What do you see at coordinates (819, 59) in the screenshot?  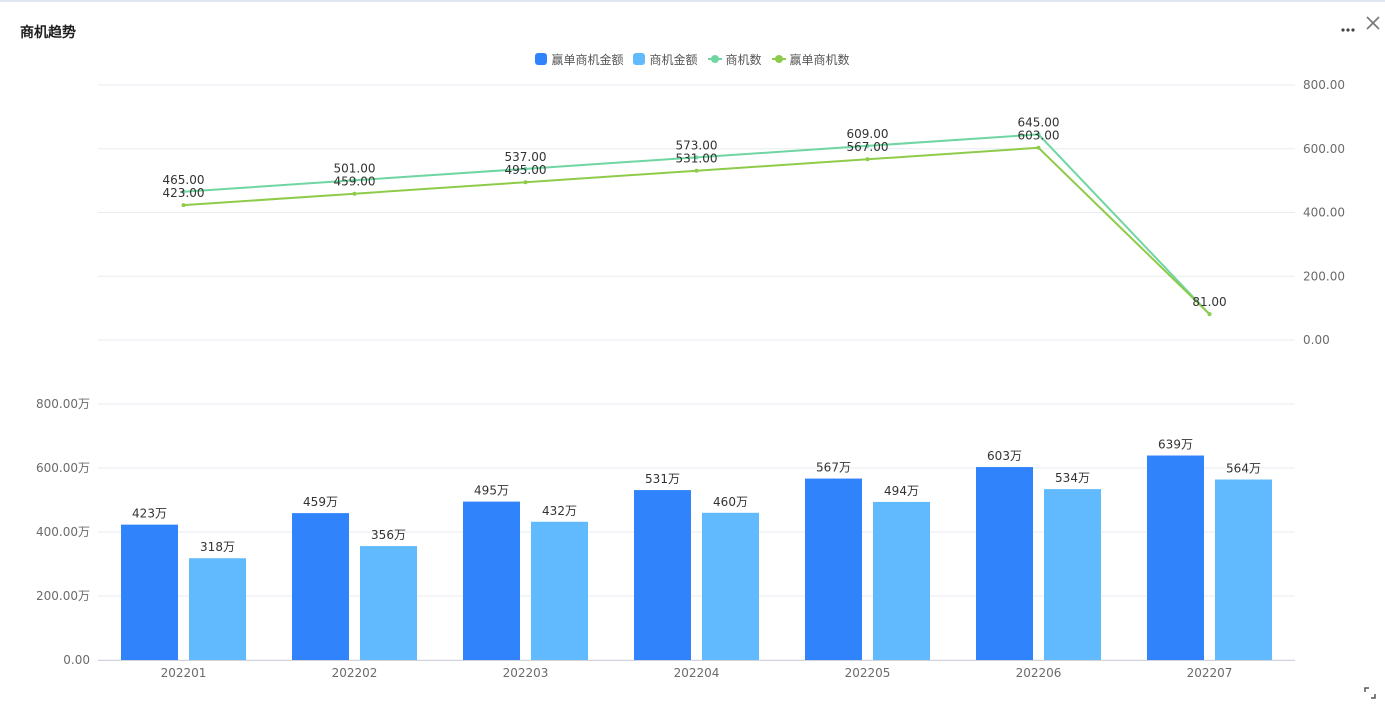 I see `legend-label: 赢单商机数` at bounding box center [819, 59].